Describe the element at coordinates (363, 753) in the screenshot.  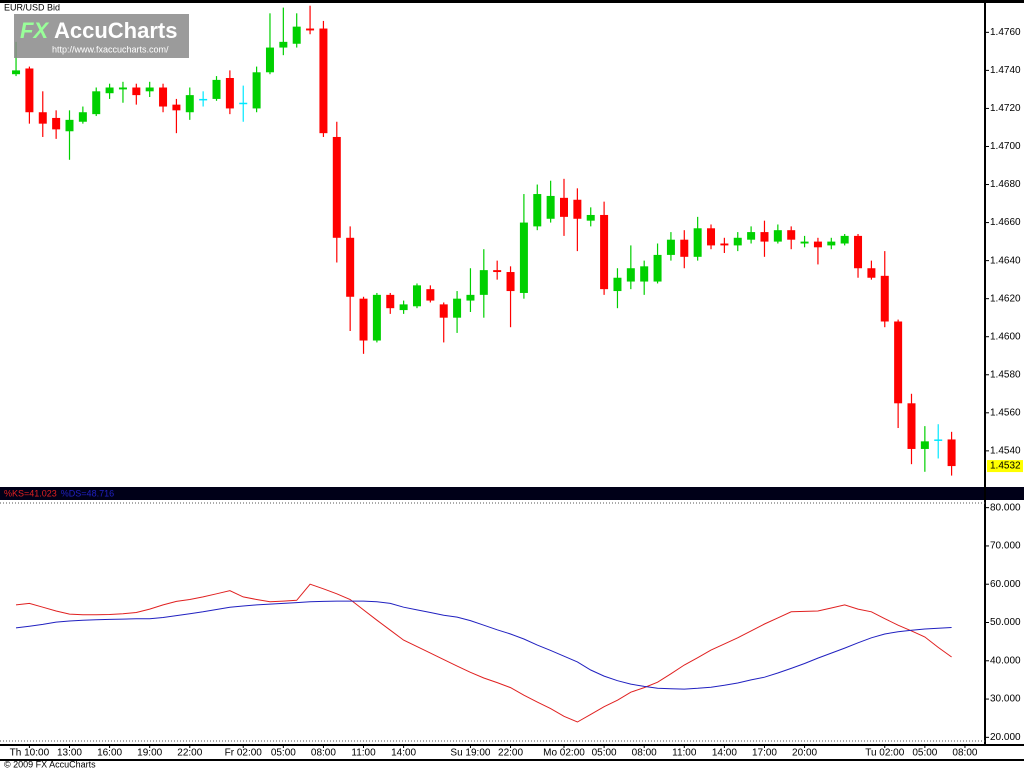
I see `x-tick-label: 11:00` at that location.